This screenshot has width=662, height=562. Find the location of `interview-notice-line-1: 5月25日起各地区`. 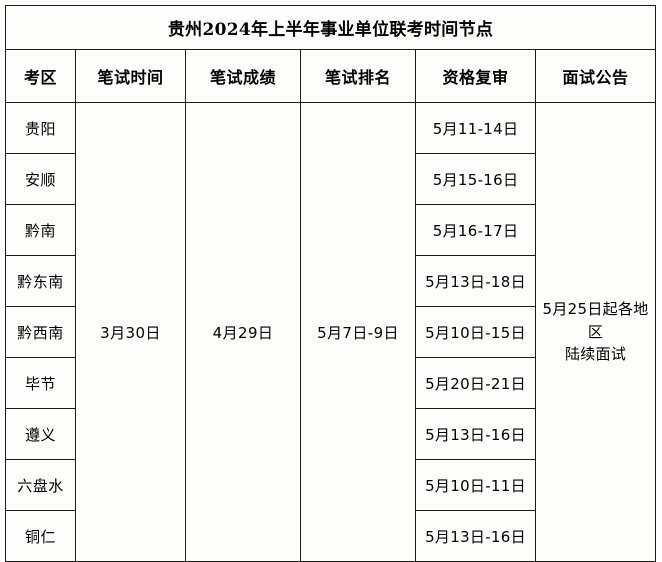

interview-notice-line-1: 5月25日起各地区 is located at coordinates (595, 320).